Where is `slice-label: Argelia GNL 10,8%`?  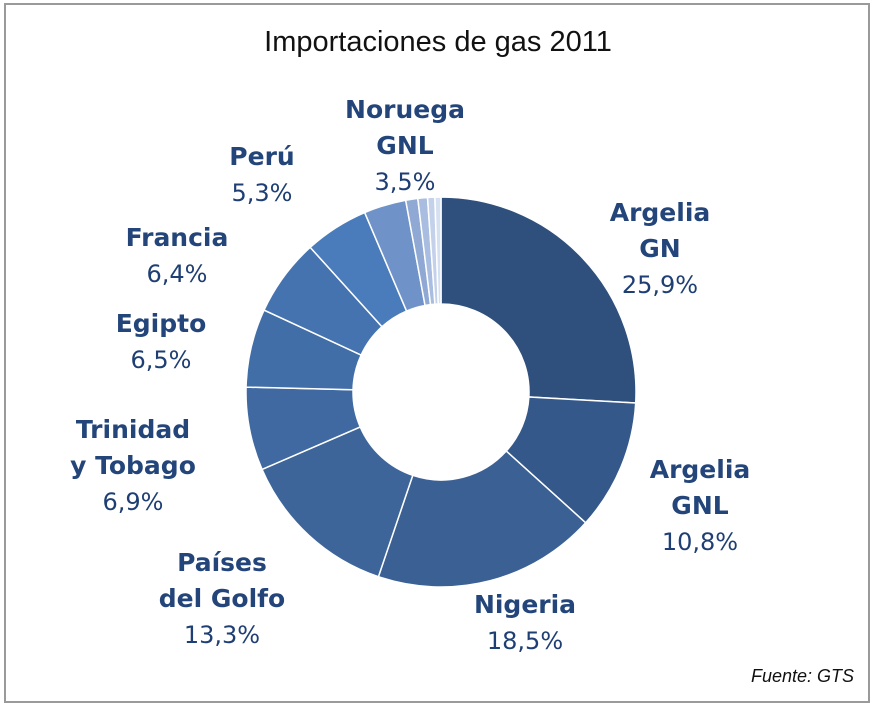 slice-label: Argelia GNL 10,8% is located at coordinates (700, 506).